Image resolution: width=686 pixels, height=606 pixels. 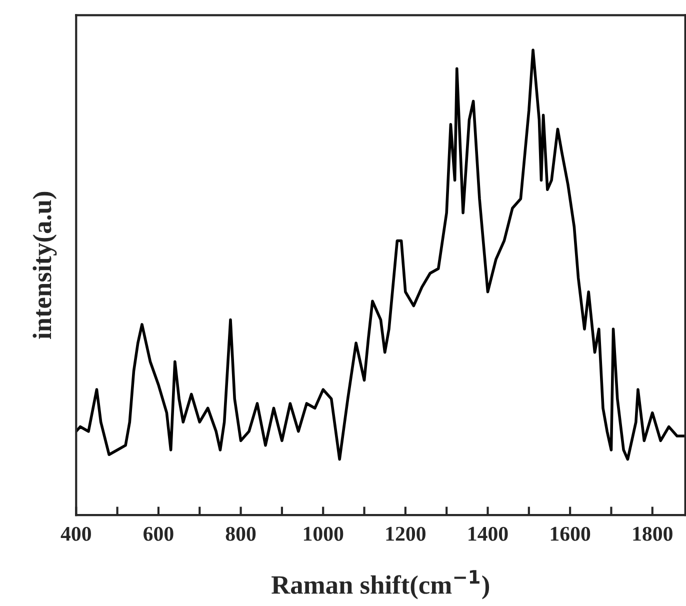 What do you see at coordinates (75, 533) in the screenshot?
I see `x-tick-label: 400` at bounding box center [75, 533].